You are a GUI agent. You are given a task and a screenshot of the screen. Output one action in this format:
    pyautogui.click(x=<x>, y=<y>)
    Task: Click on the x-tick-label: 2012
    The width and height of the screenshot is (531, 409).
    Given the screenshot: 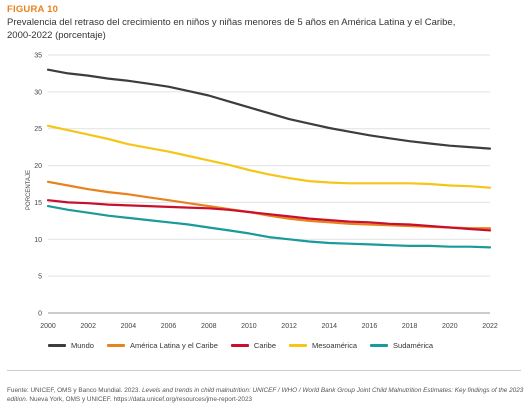 What is the action you would take?
    pyautogui.click(x=289, y=326)
    